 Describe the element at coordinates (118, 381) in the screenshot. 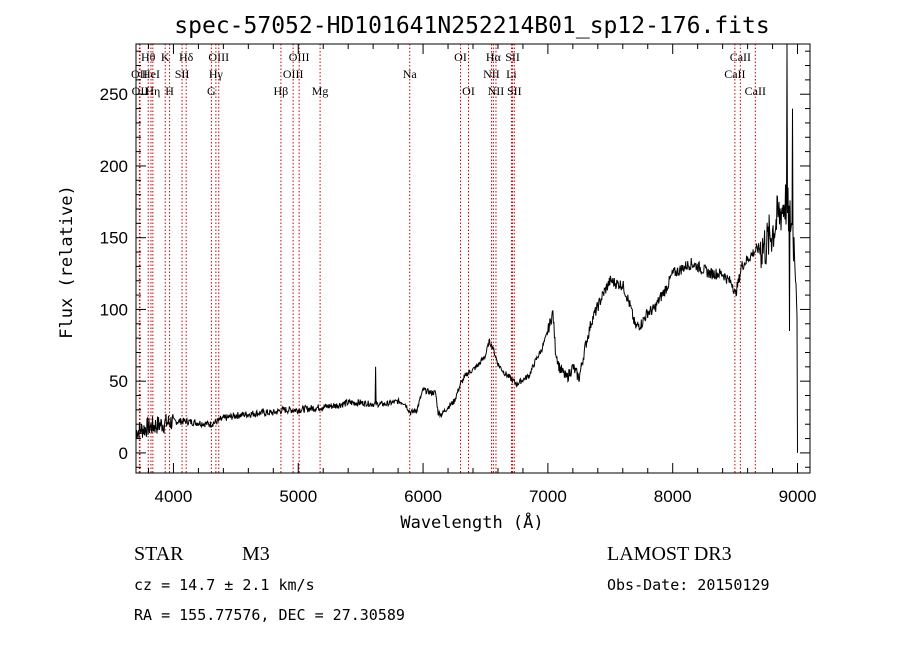

I see `y-tick-label: 50` at that location.